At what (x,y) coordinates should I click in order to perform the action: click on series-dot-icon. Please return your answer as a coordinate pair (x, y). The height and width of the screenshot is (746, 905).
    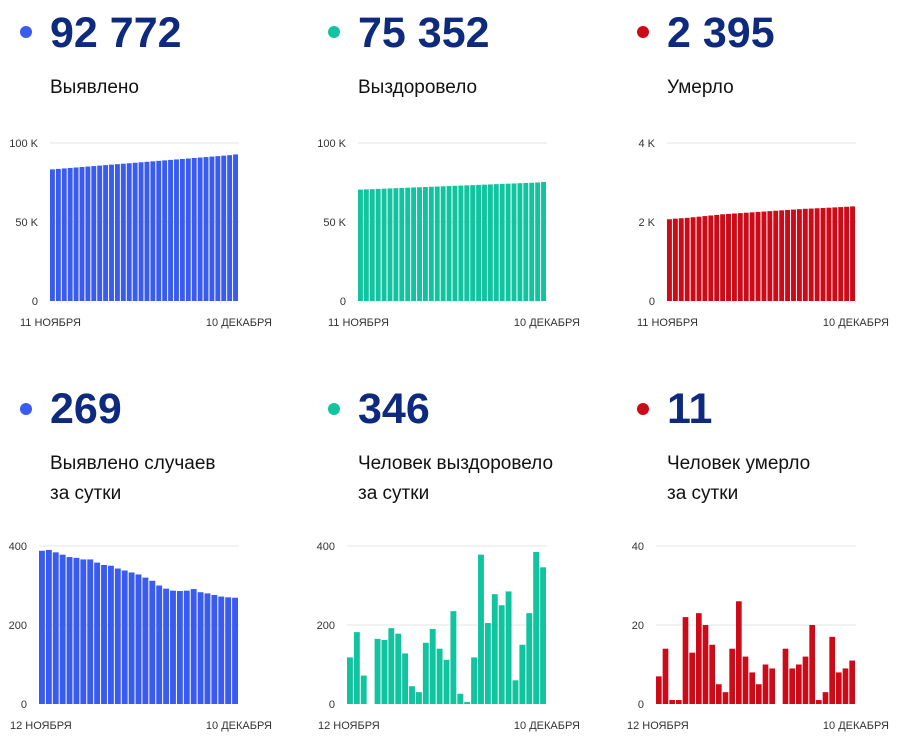
    Looking at the image, I should click on (643, 409).